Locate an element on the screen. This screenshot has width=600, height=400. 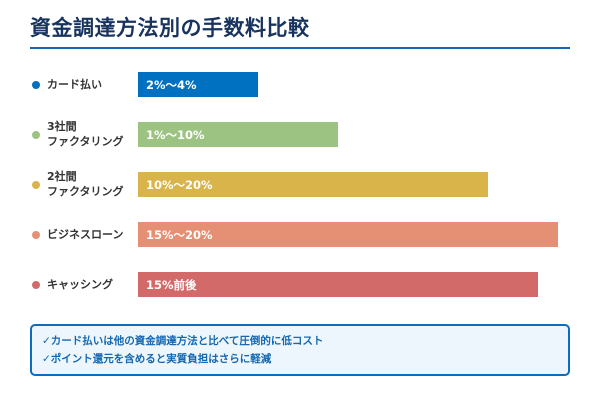
category-label: カード払い is located at coordinates (74, 84).